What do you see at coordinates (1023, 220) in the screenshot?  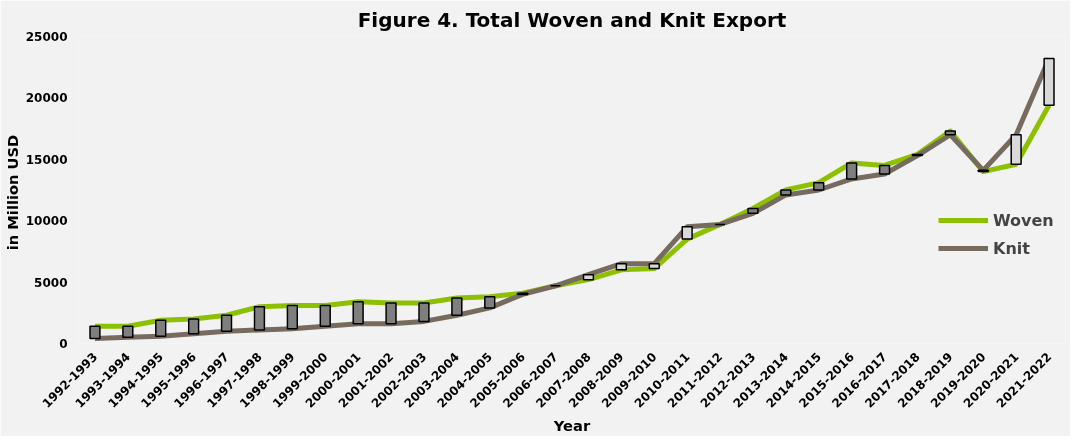 I see `legend-label: Woven` at bounding box center [1023, 220].